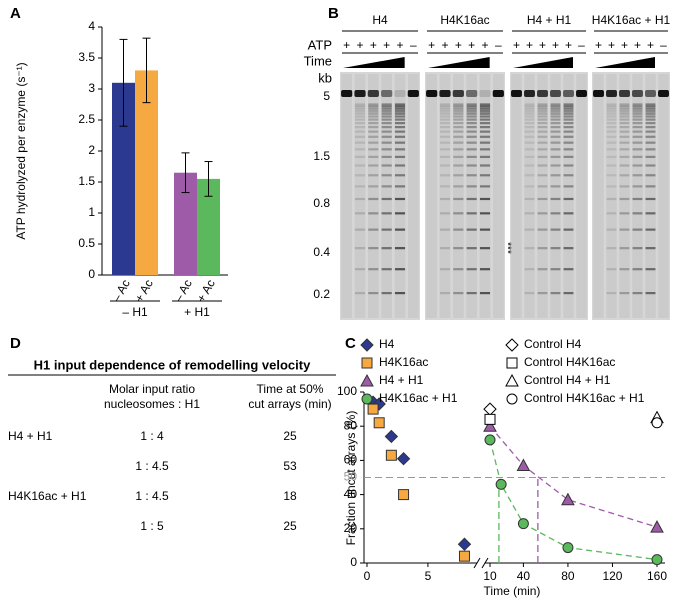 Image resolution: width=680 pixels, height=603 pixels. Describe the element at coordinates (208, 179) in the screenshot. I see `error-bar` at that location.